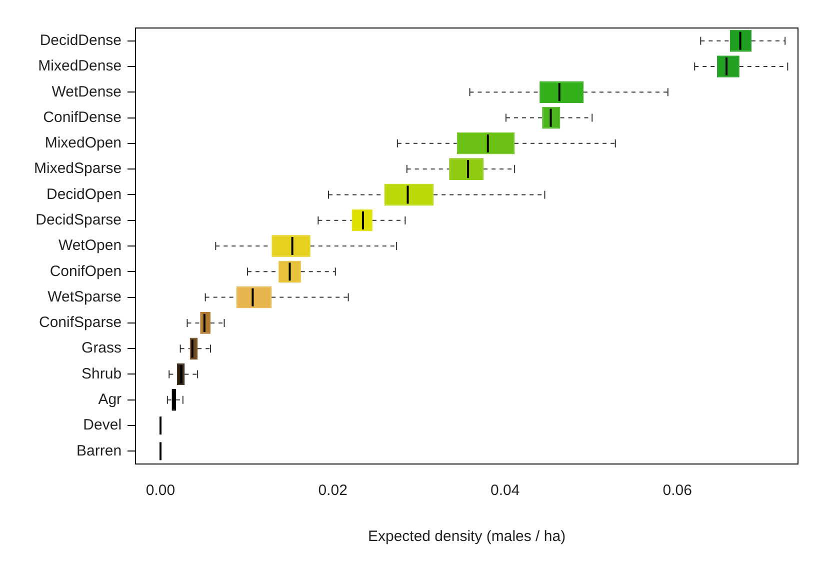 The height and width of the screenshot is (565, 826). What do you see at coordinates (467, 537) in the screenshot?
I see `x-axis-title: Expected density (males / ha)` at bounding box center [467, 537].